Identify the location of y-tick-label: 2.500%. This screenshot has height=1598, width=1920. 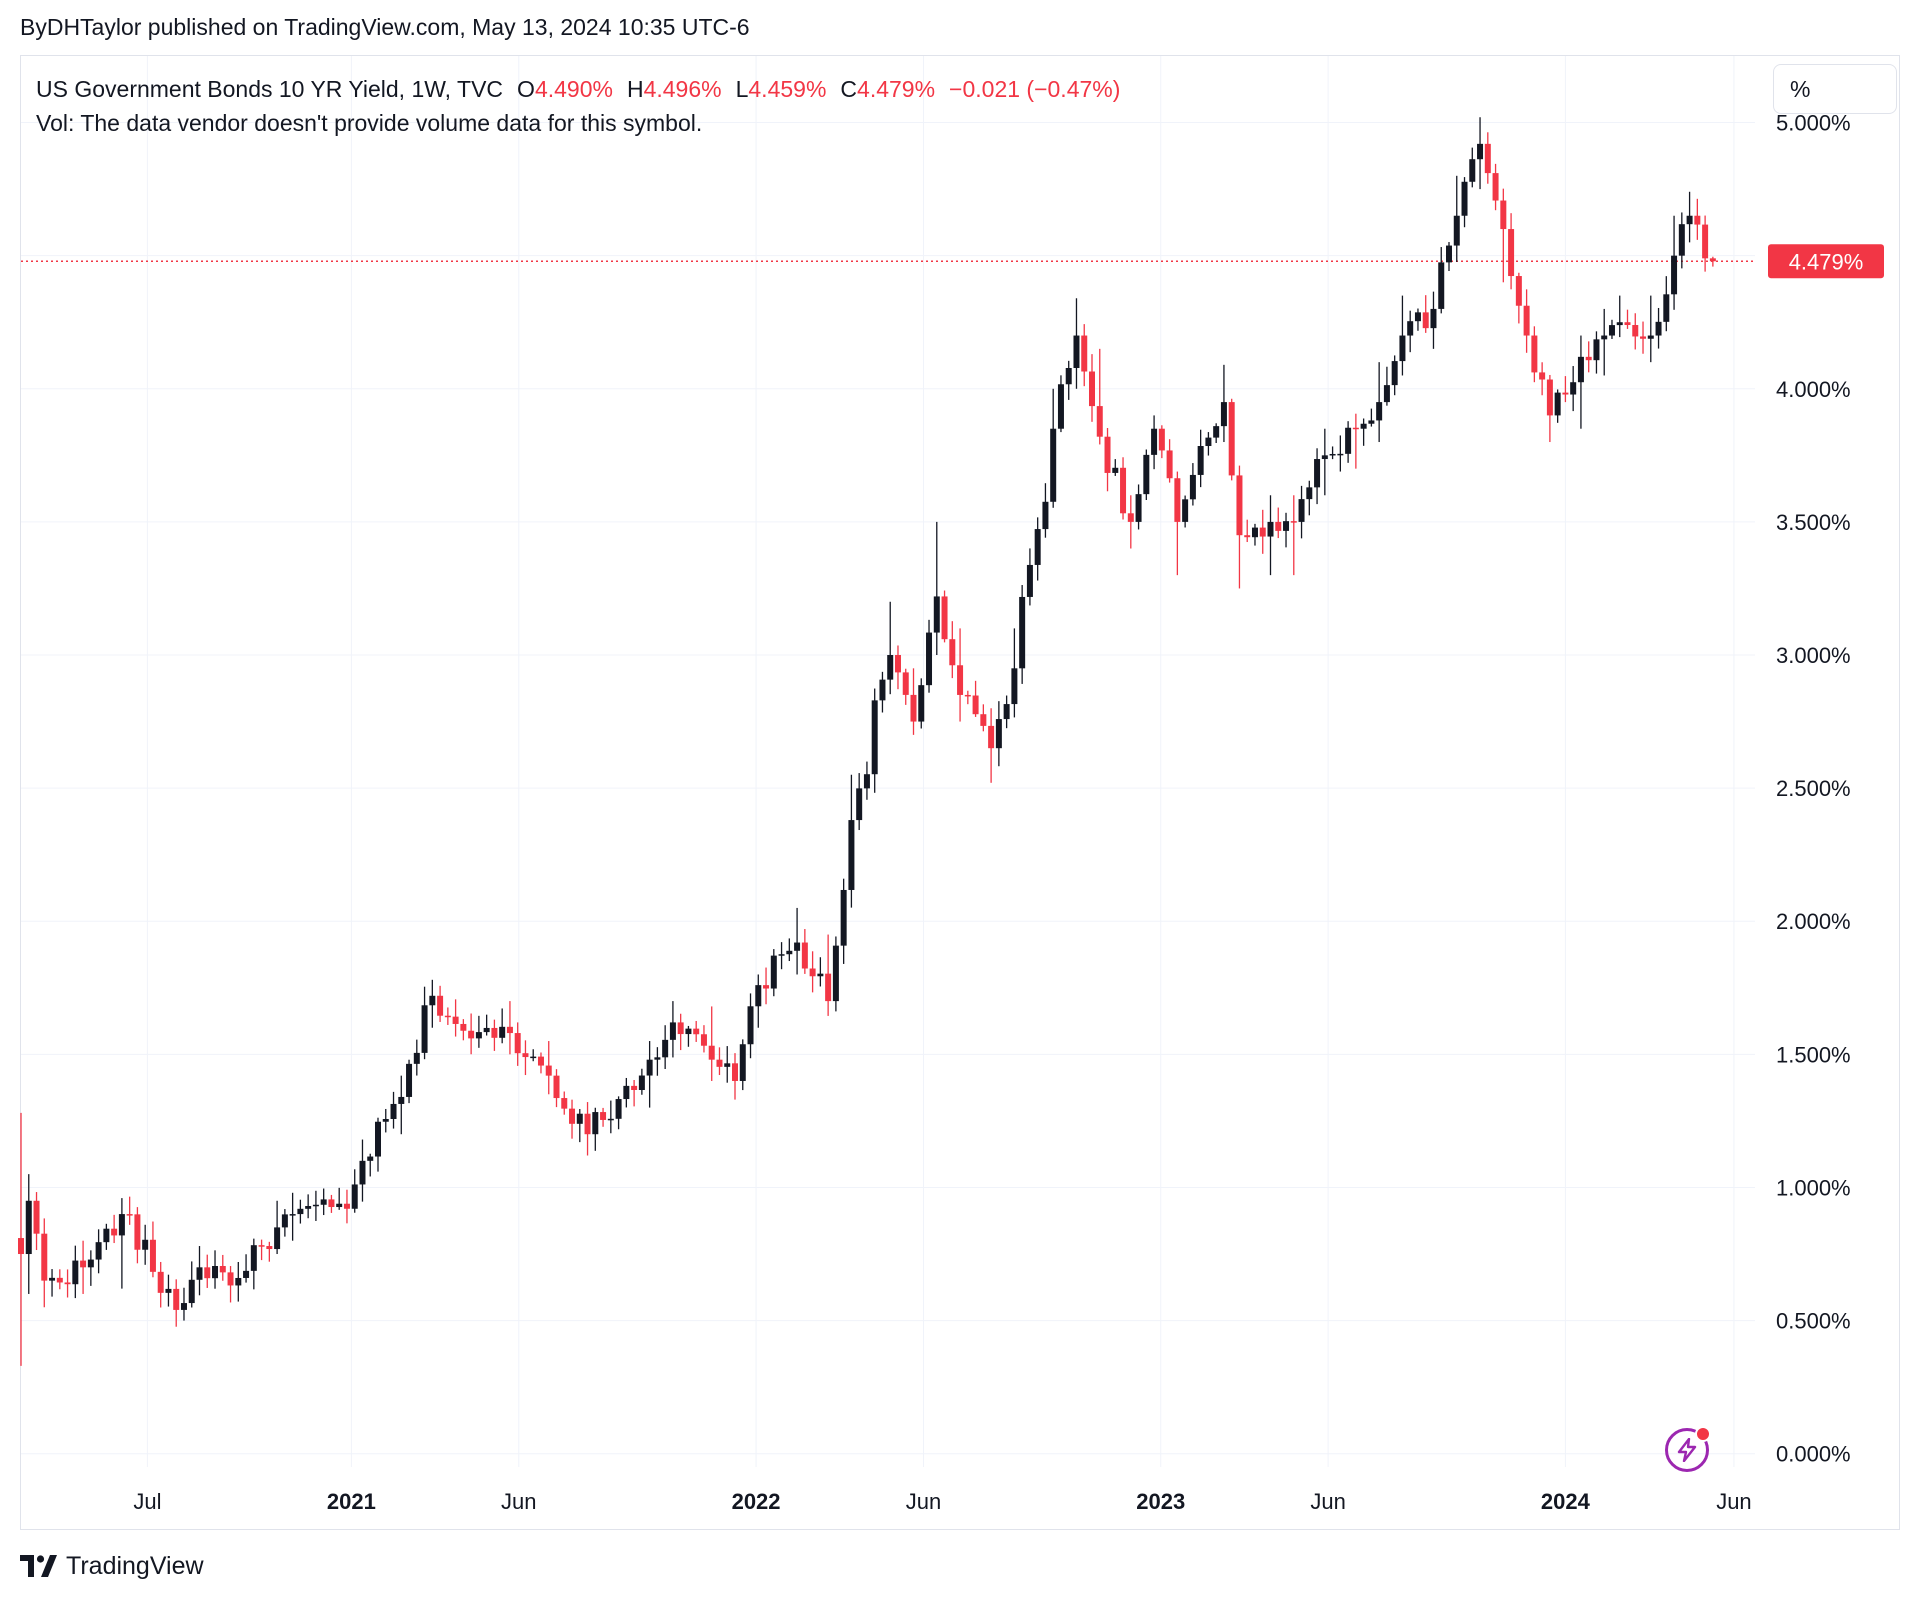
(1813, 788).